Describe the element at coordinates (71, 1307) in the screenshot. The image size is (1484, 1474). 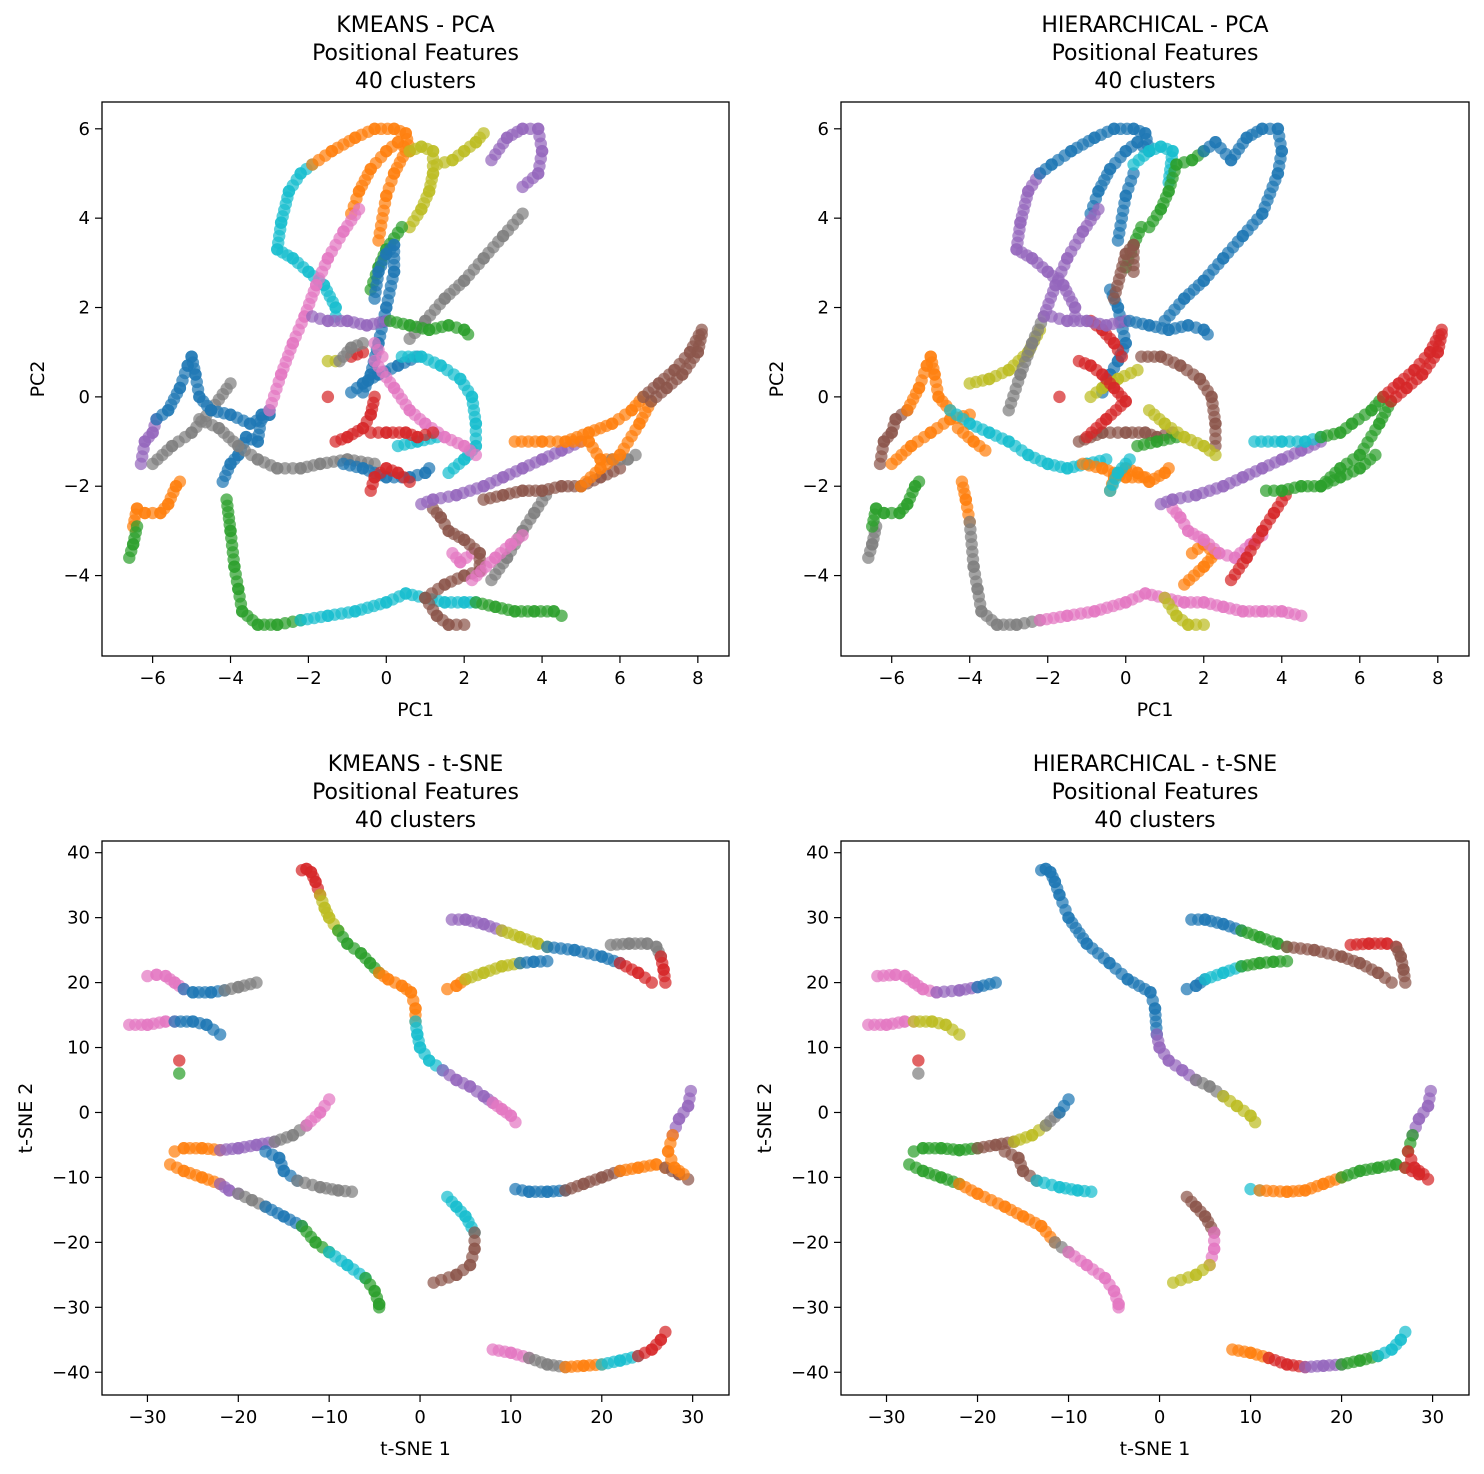
I see `y-tick-label: −30` at that location.